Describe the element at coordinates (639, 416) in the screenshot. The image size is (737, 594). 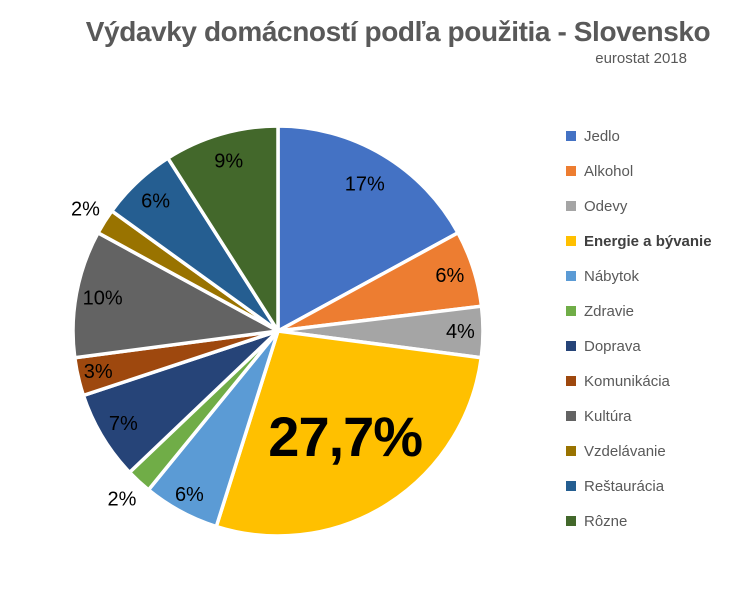
I see `legend-item-kultura: Kultúra` at that location.